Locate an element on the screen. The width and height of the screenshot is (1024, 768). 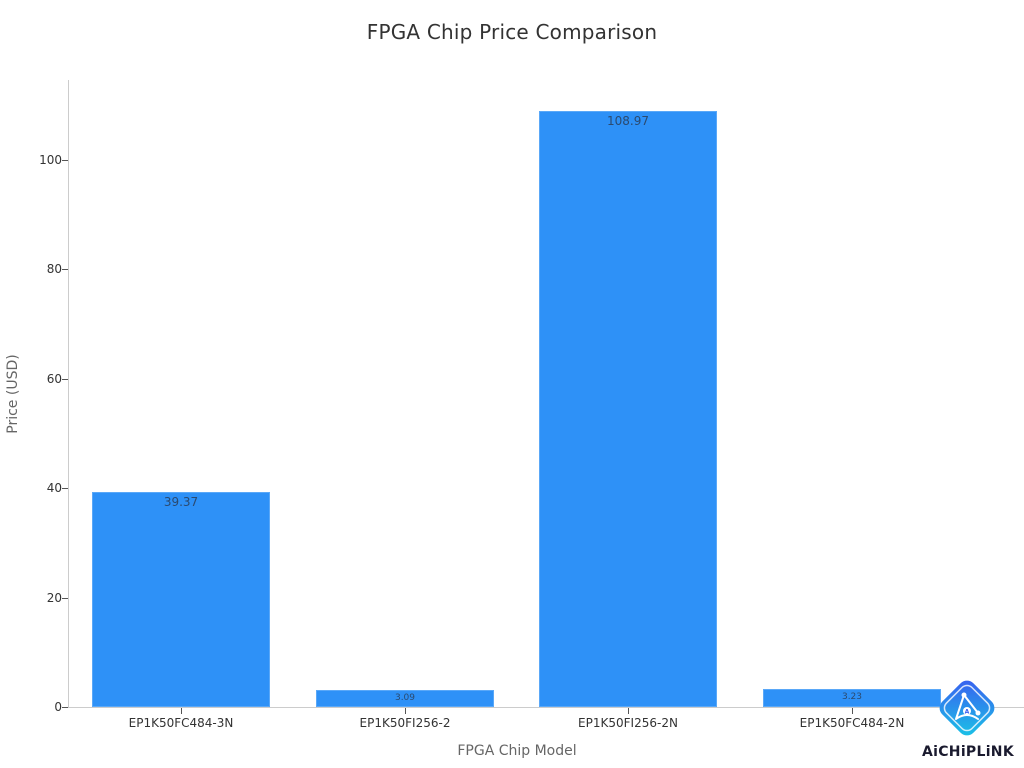
y-tick-label: 0 is located at coordinates (58, 707).